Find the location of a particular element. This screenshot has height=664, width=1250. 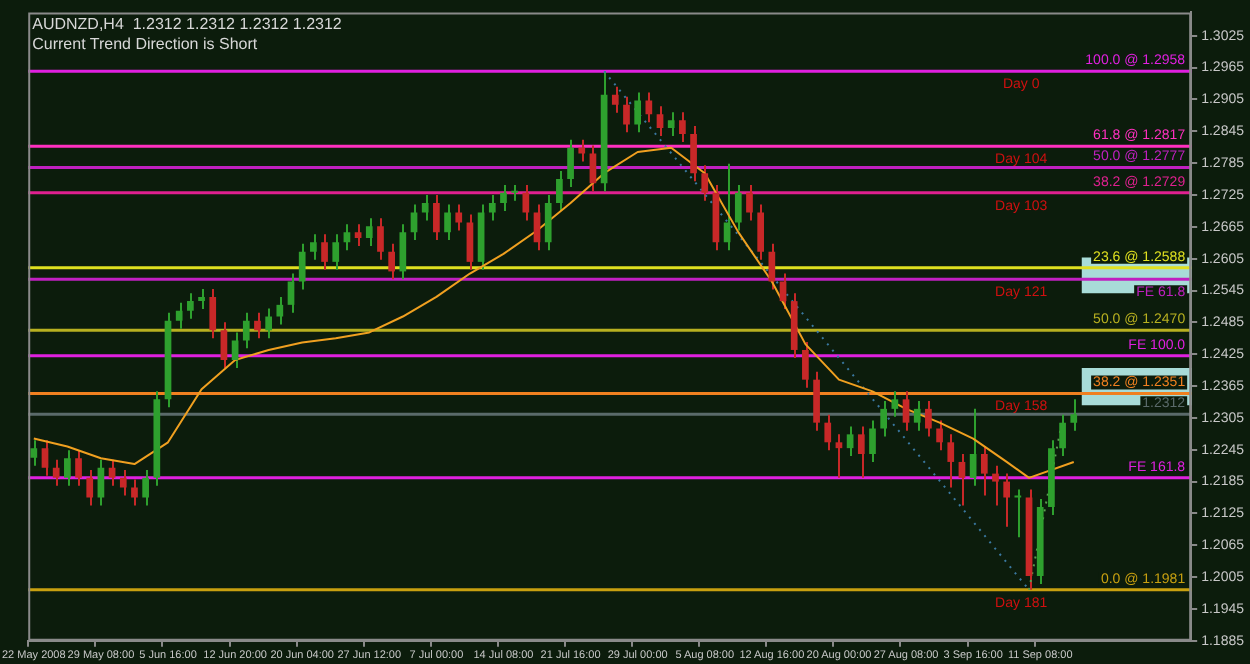

chart-title: AUDNZD,H4 1.2312 1.2312 1.2312 1.2312 is located at coordinates (187, 23).